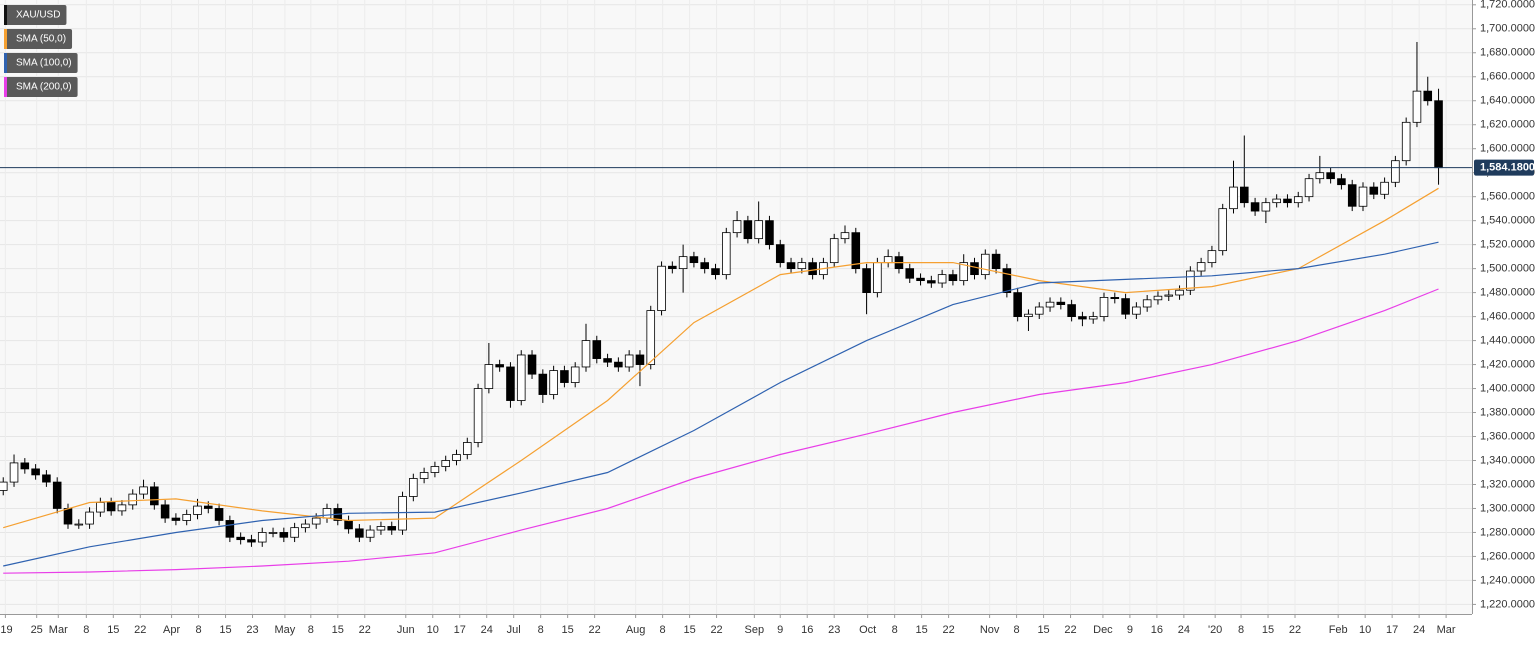 The width and height of the screenshot is (1536, 646). Describe the element at coordinates (1446, 630) in the screenshot. I see `x-tick-label: Mar` at that location.